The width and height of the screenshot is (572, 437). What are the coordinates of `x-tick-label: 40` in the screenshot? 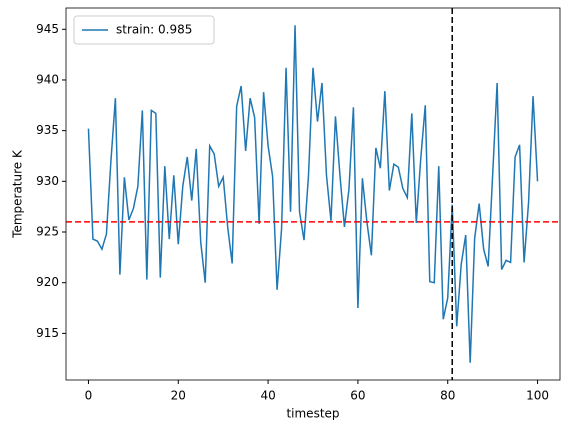 It's located at (267, 396).